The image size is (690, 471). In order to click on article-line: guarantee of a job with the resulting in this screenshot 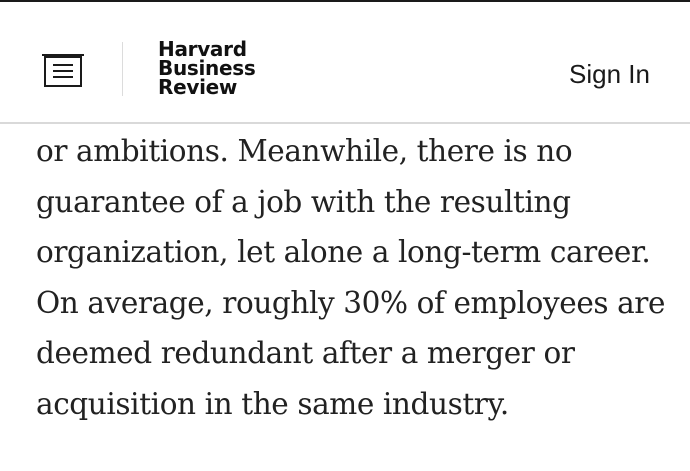, I will do `click(303, 201)`.